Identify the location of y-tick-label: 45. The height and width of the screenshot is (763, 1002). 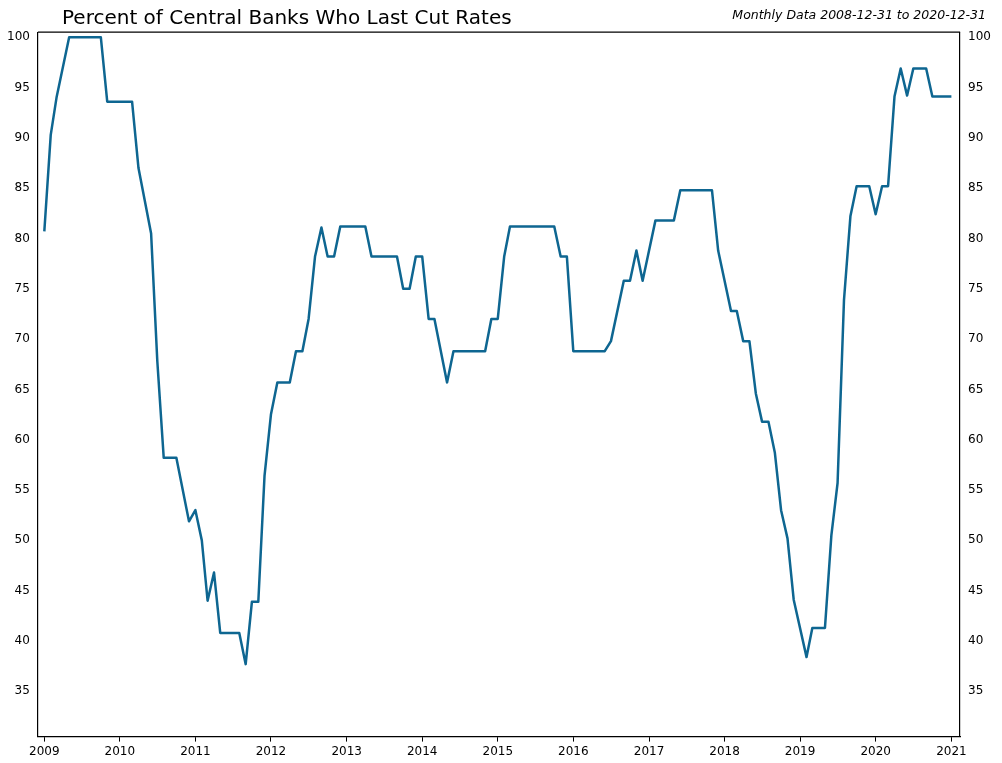
(22, 589).